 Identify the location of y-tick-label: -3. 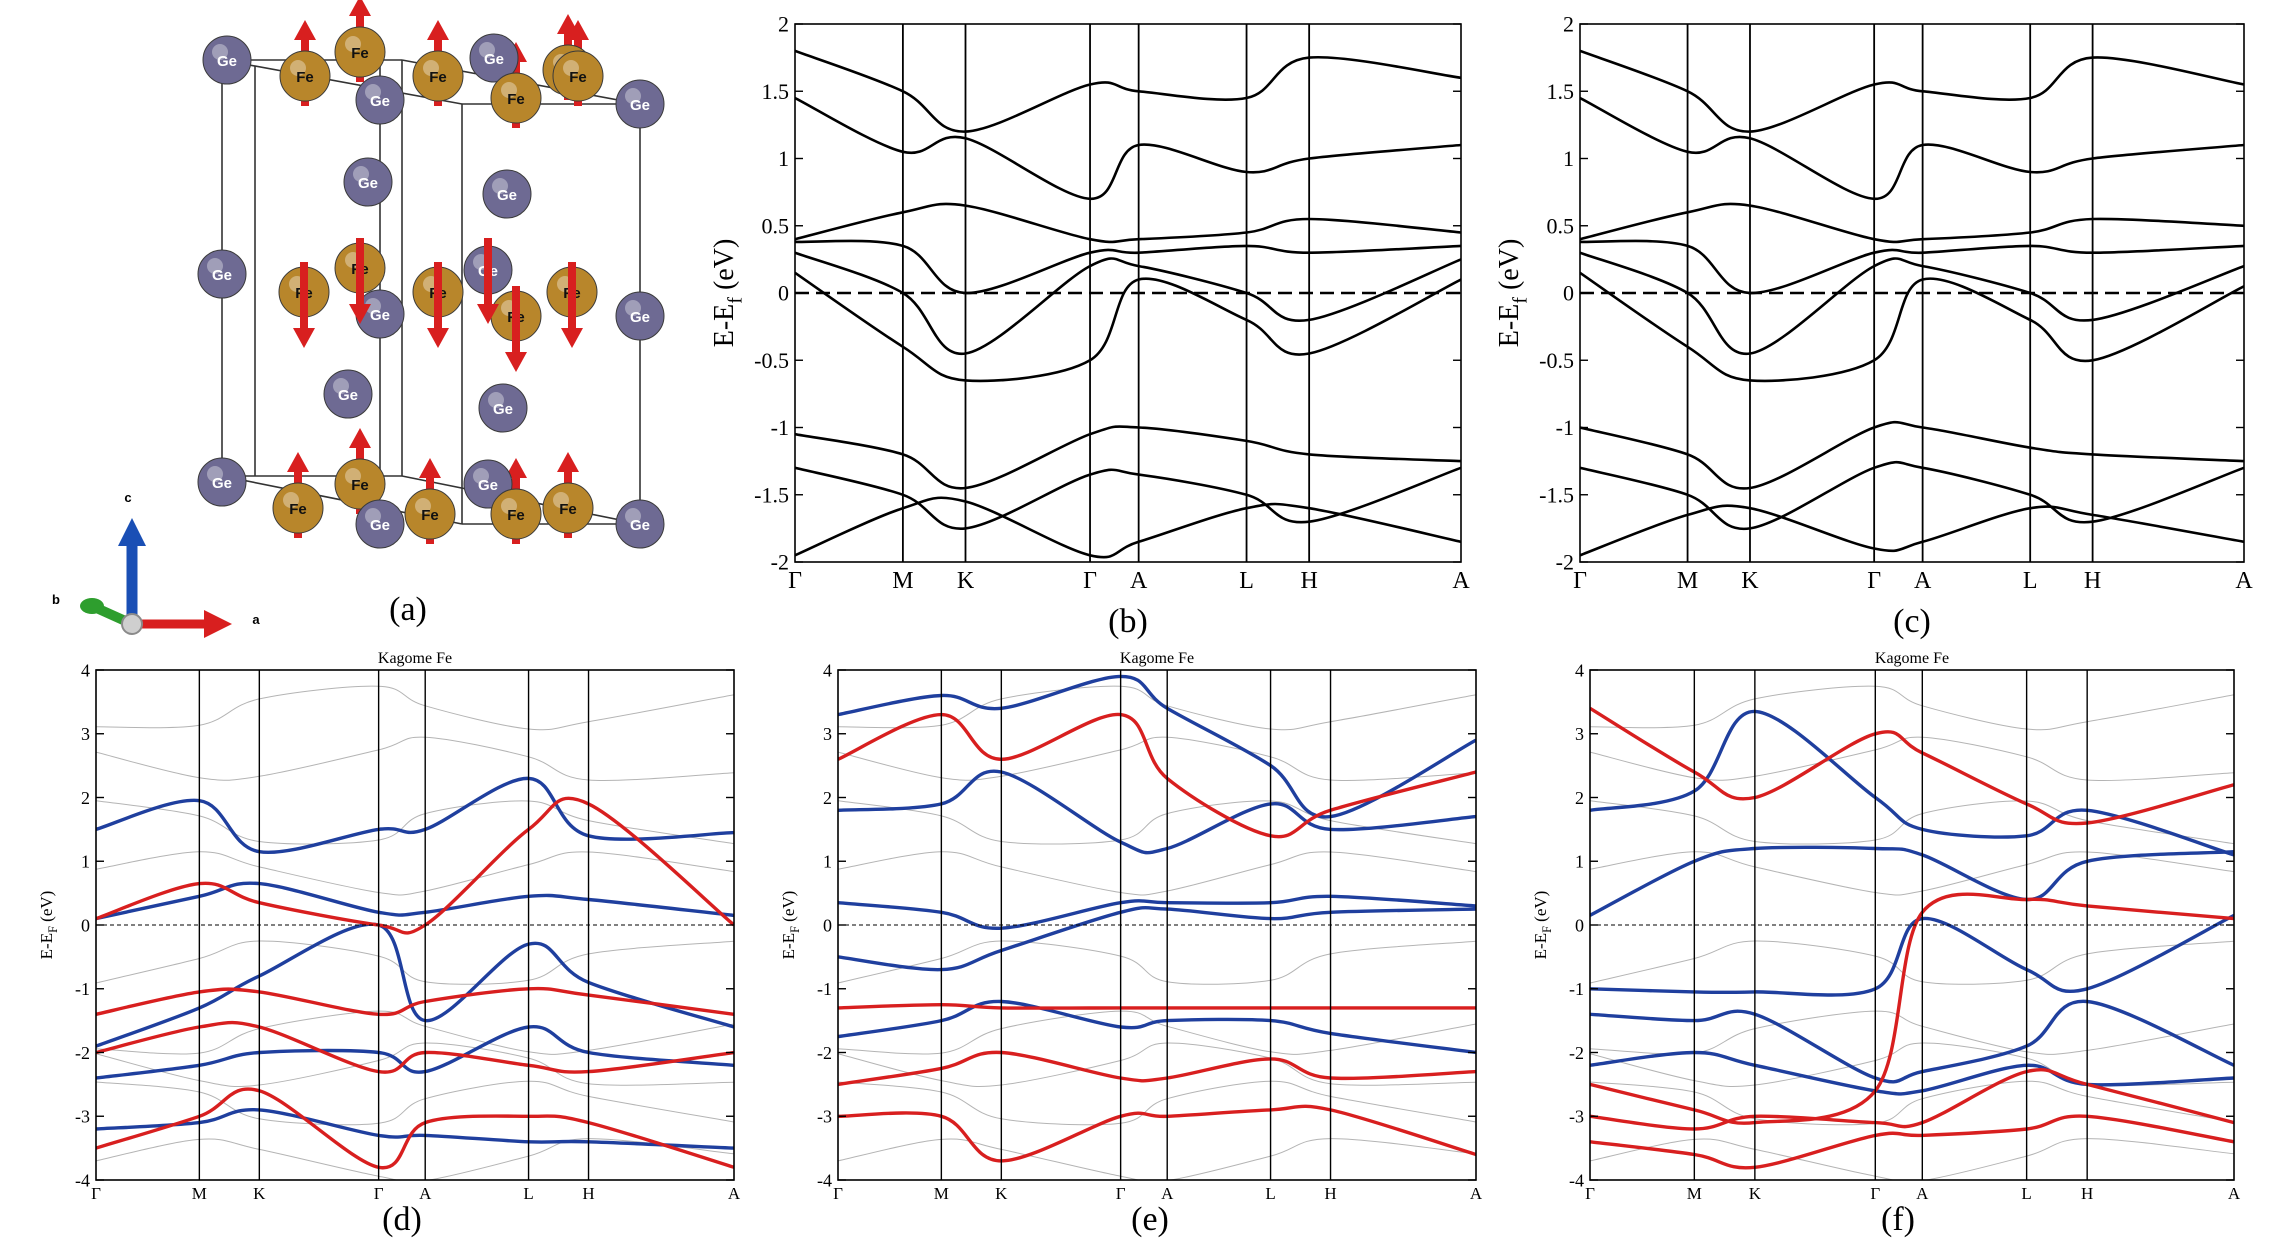
(1576, 1117).